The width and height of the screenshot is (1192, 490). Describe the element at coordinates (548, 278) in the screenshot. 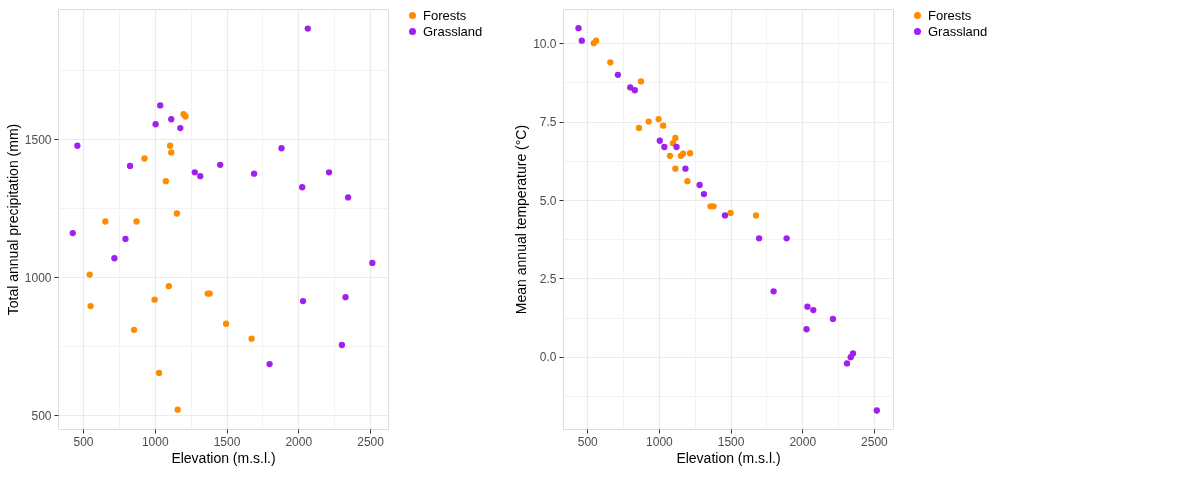

I see `y-tick-label: 2.5` at that location.